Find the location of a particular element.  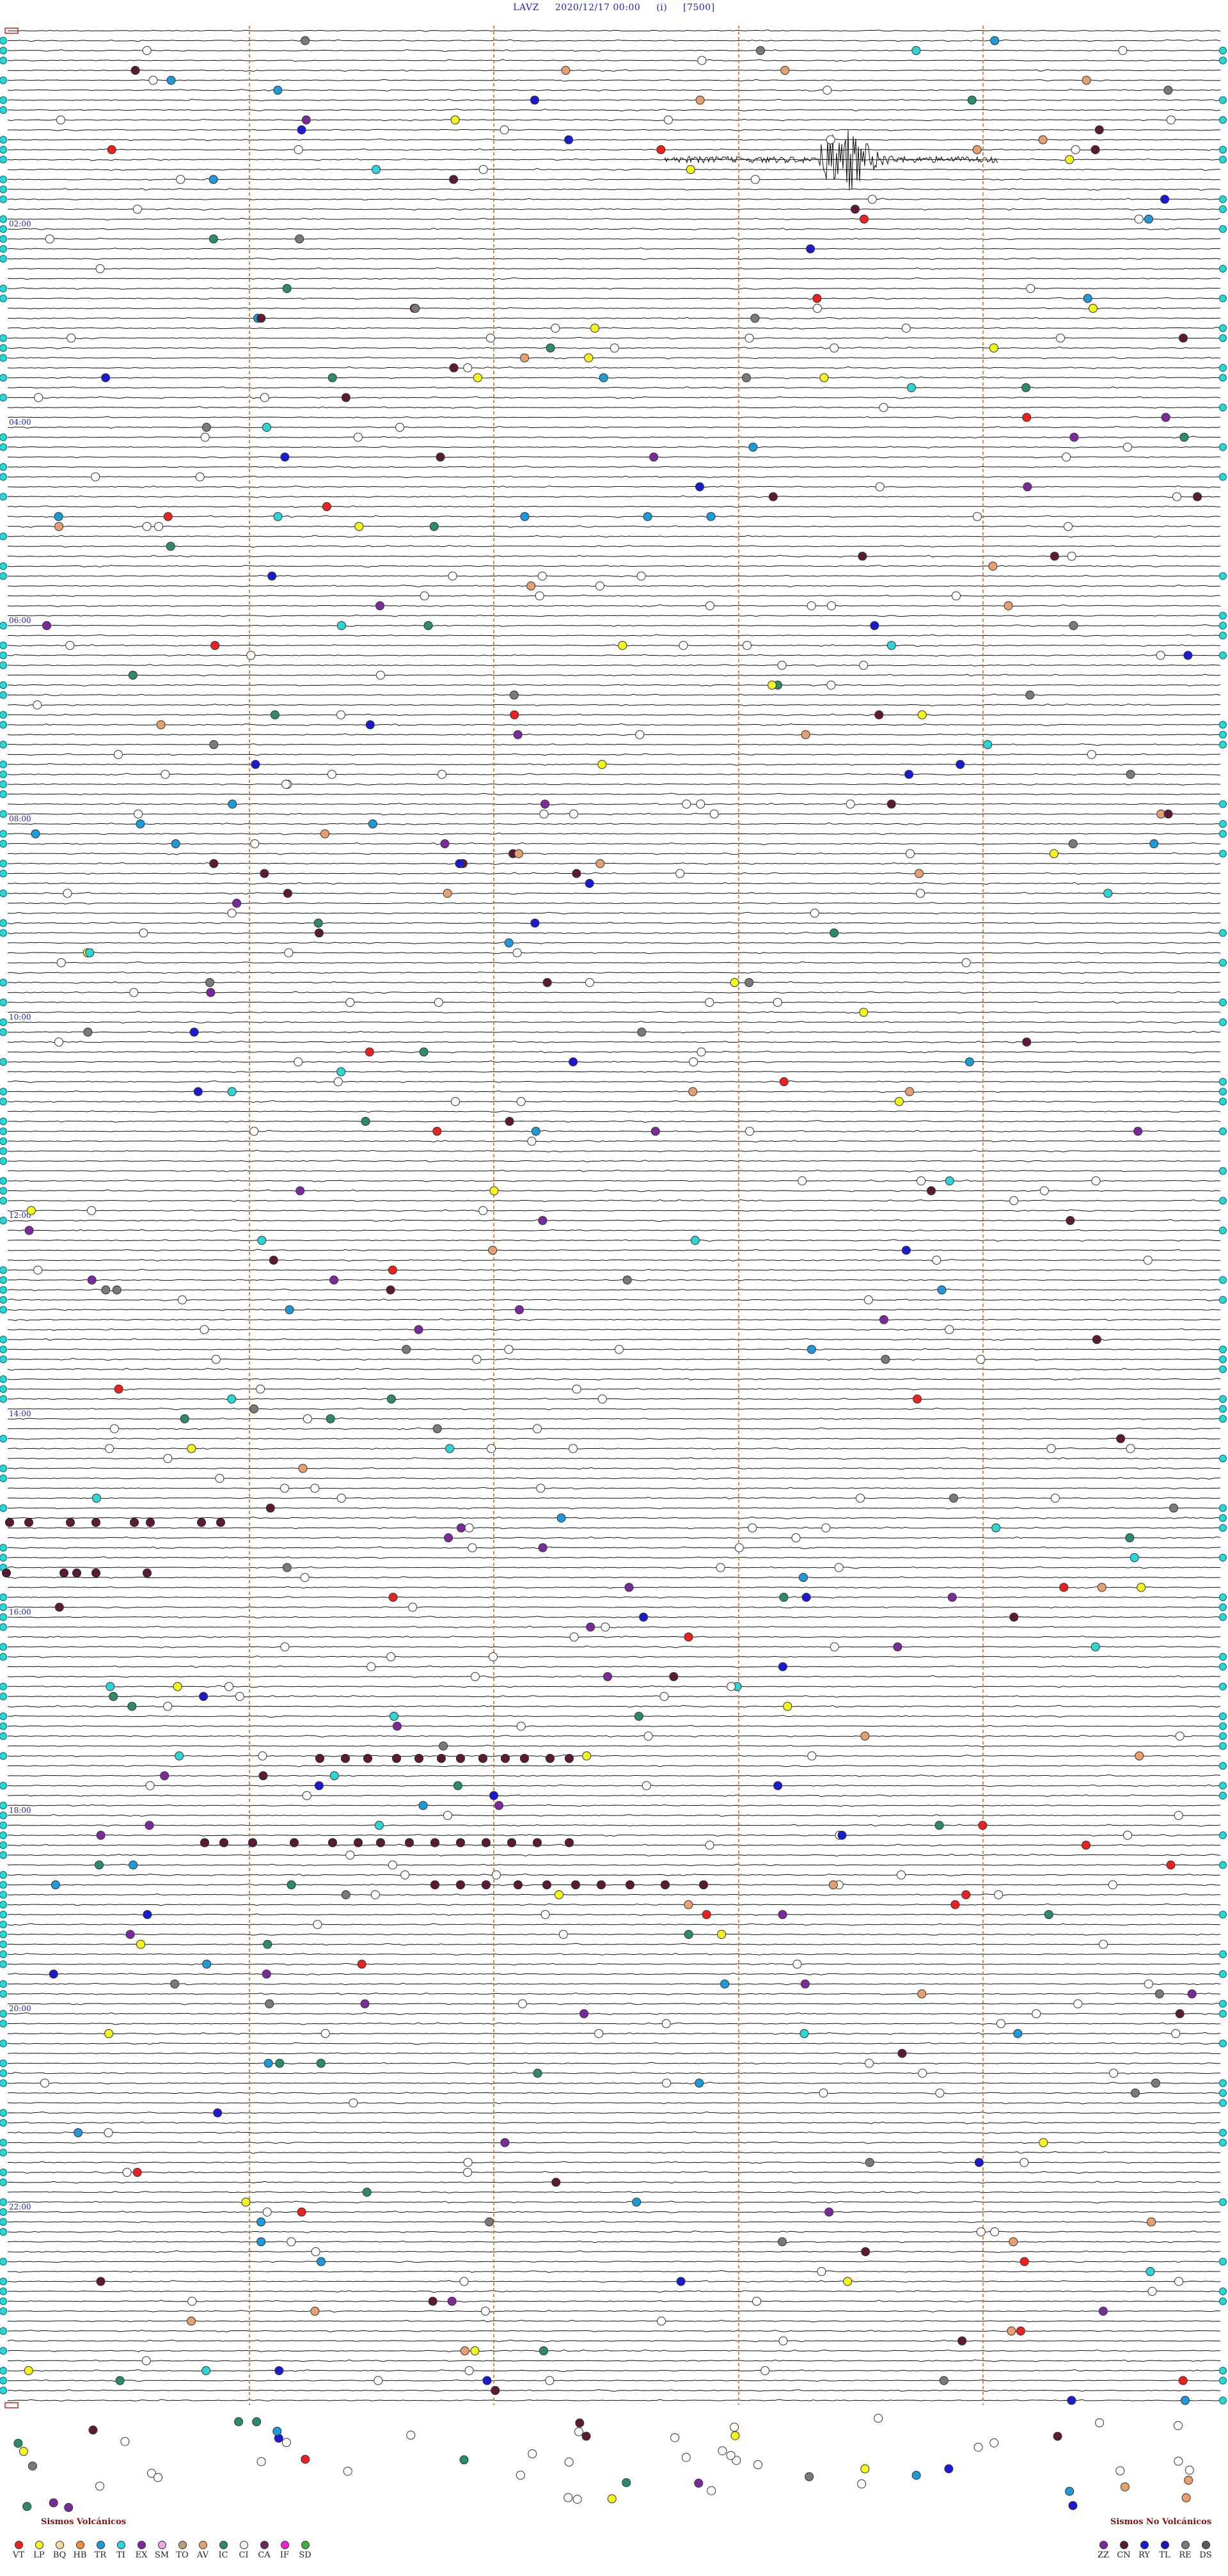

legend-volcanic-code: TR is located at coordinates (100, 2555).